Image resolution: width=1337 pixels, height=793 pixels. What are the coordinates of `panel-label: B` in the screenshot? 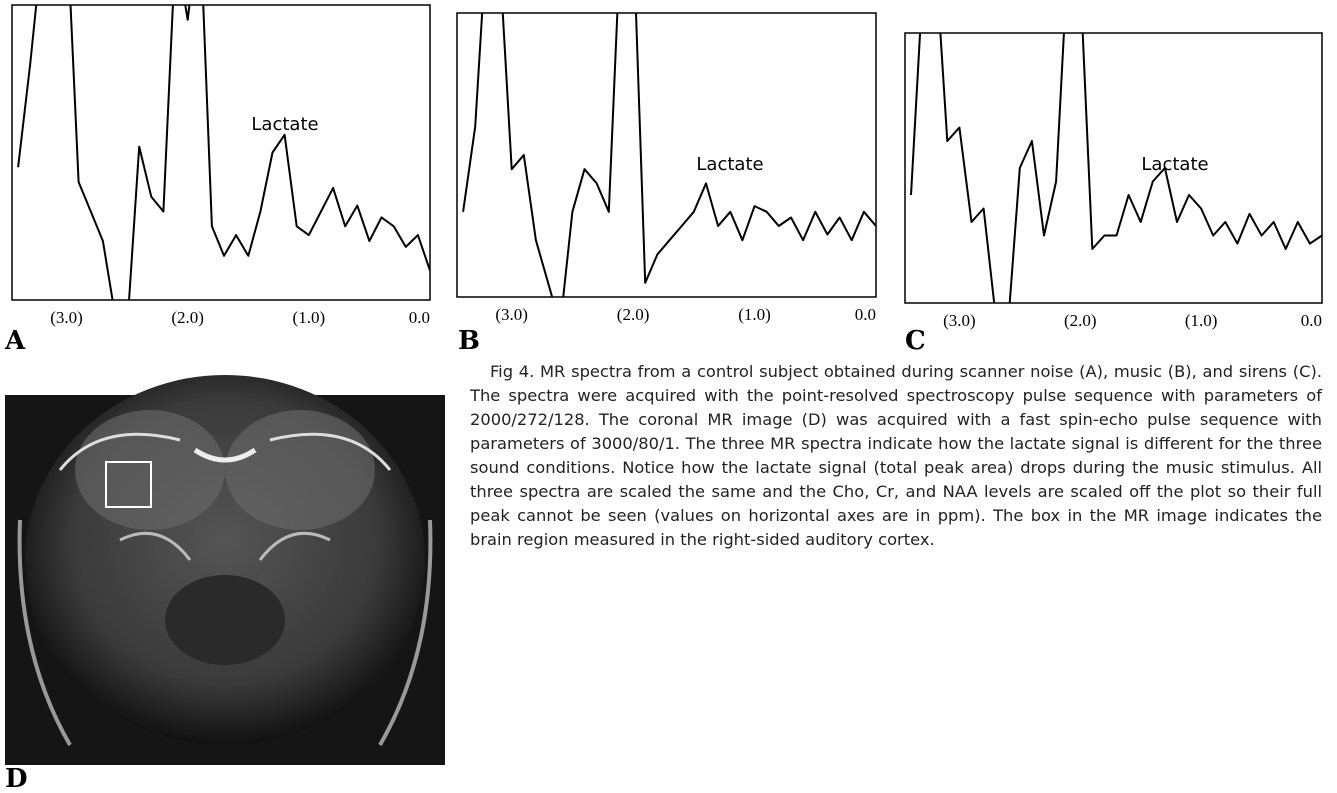 It's located at (469, 341).